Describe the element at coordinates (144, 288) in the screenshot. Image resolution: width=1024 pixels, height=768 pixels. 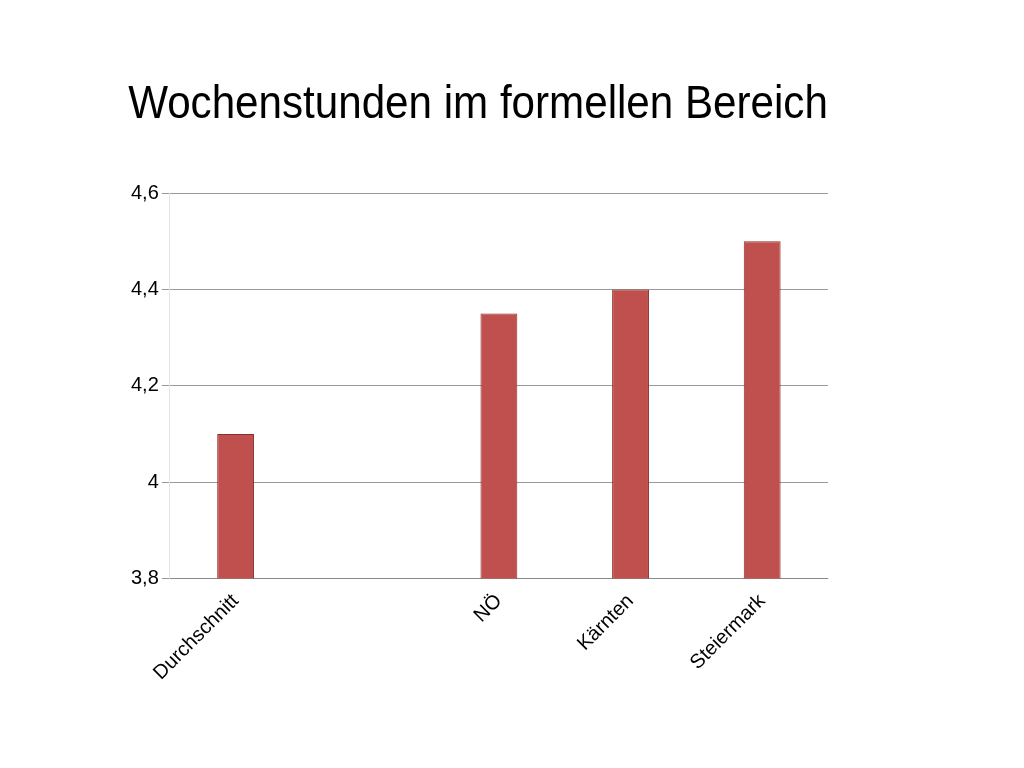
I see `y-tick-label: 4,4` at that location.